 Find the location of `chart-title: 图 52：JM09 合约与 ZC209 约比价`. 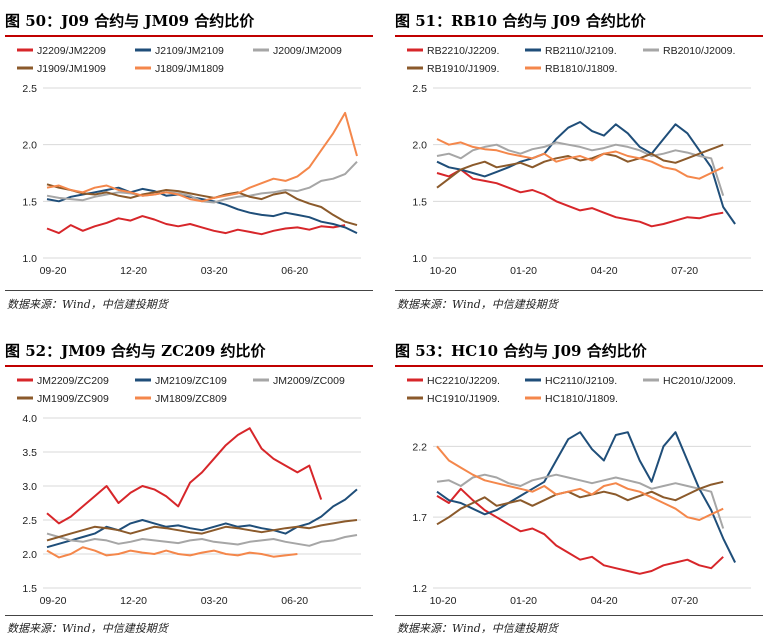

chart-title: 图 52：JM09 合约与 ZC209 约比价 is located at coordinates (135, 351).